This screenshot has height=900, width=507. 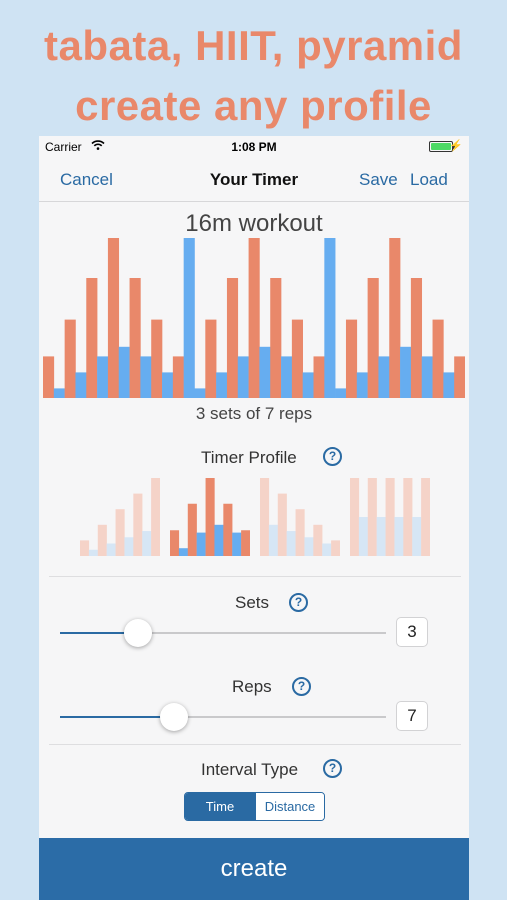 What do you see at coordinates (254, 869) in the screenshot?
I see `create-button: create` at bounding box center [254, 869].